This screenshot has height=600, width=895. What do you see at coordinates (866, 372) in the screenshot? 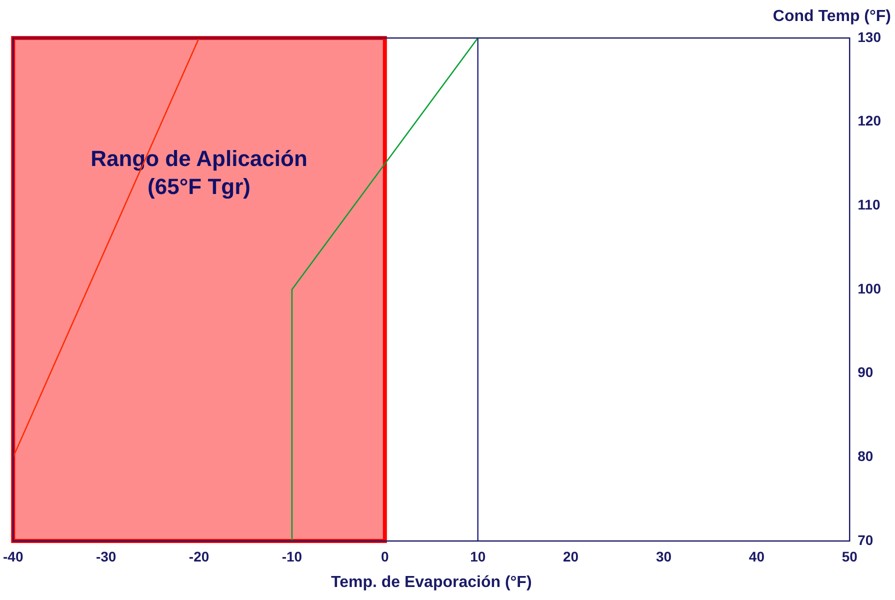
I see `y-tick-label: 90` at bounding box center [866, 372].